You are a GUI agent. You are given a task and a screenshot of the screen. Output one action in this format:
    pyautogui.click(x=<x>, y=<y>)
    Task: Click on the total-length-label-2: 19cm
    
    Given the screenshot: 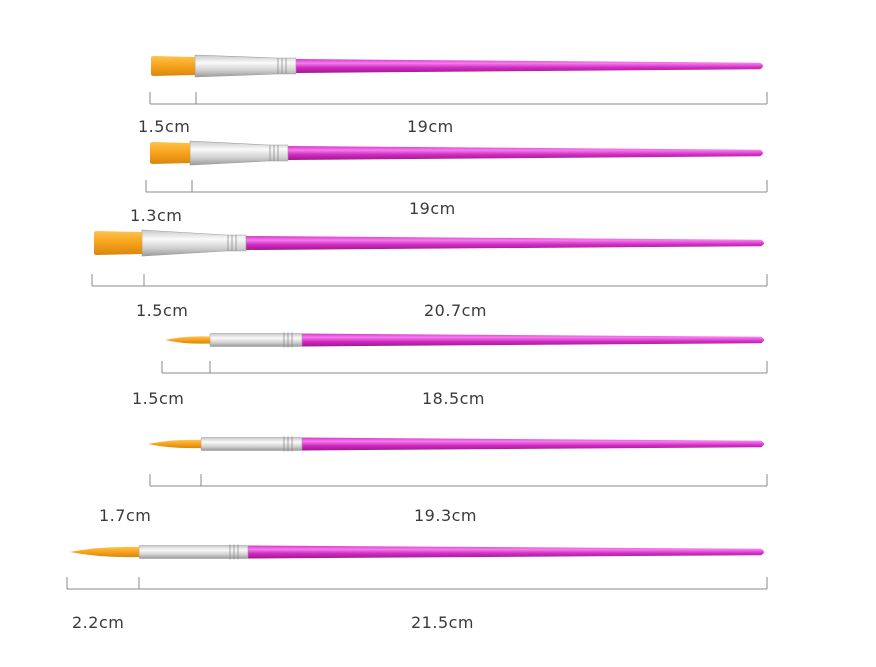 What is the action you would take?
    pyautogui.click(x=432, y=208)
    